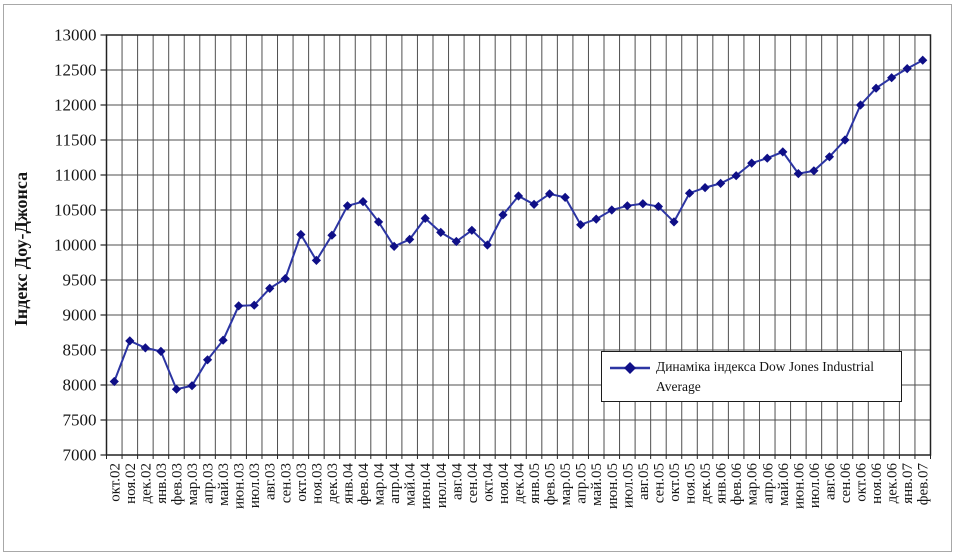  I want to click on x-tick-label: дек.02, so click(146, 483).